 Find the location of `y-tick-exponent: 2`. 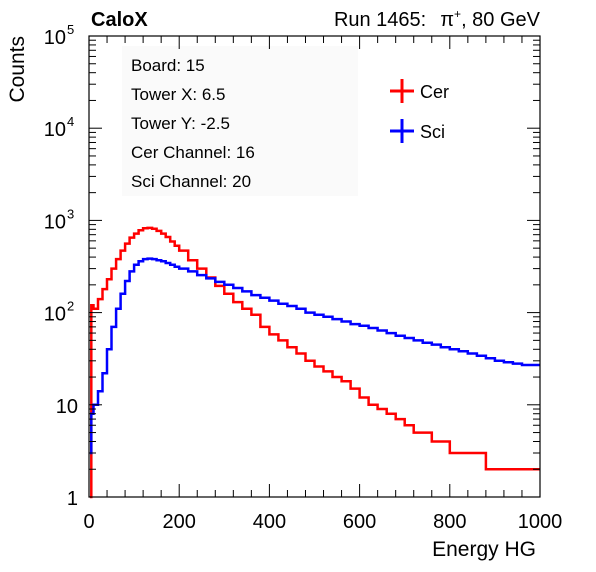

y-tick-exponent: 2 is located at coordinates (70, 306).